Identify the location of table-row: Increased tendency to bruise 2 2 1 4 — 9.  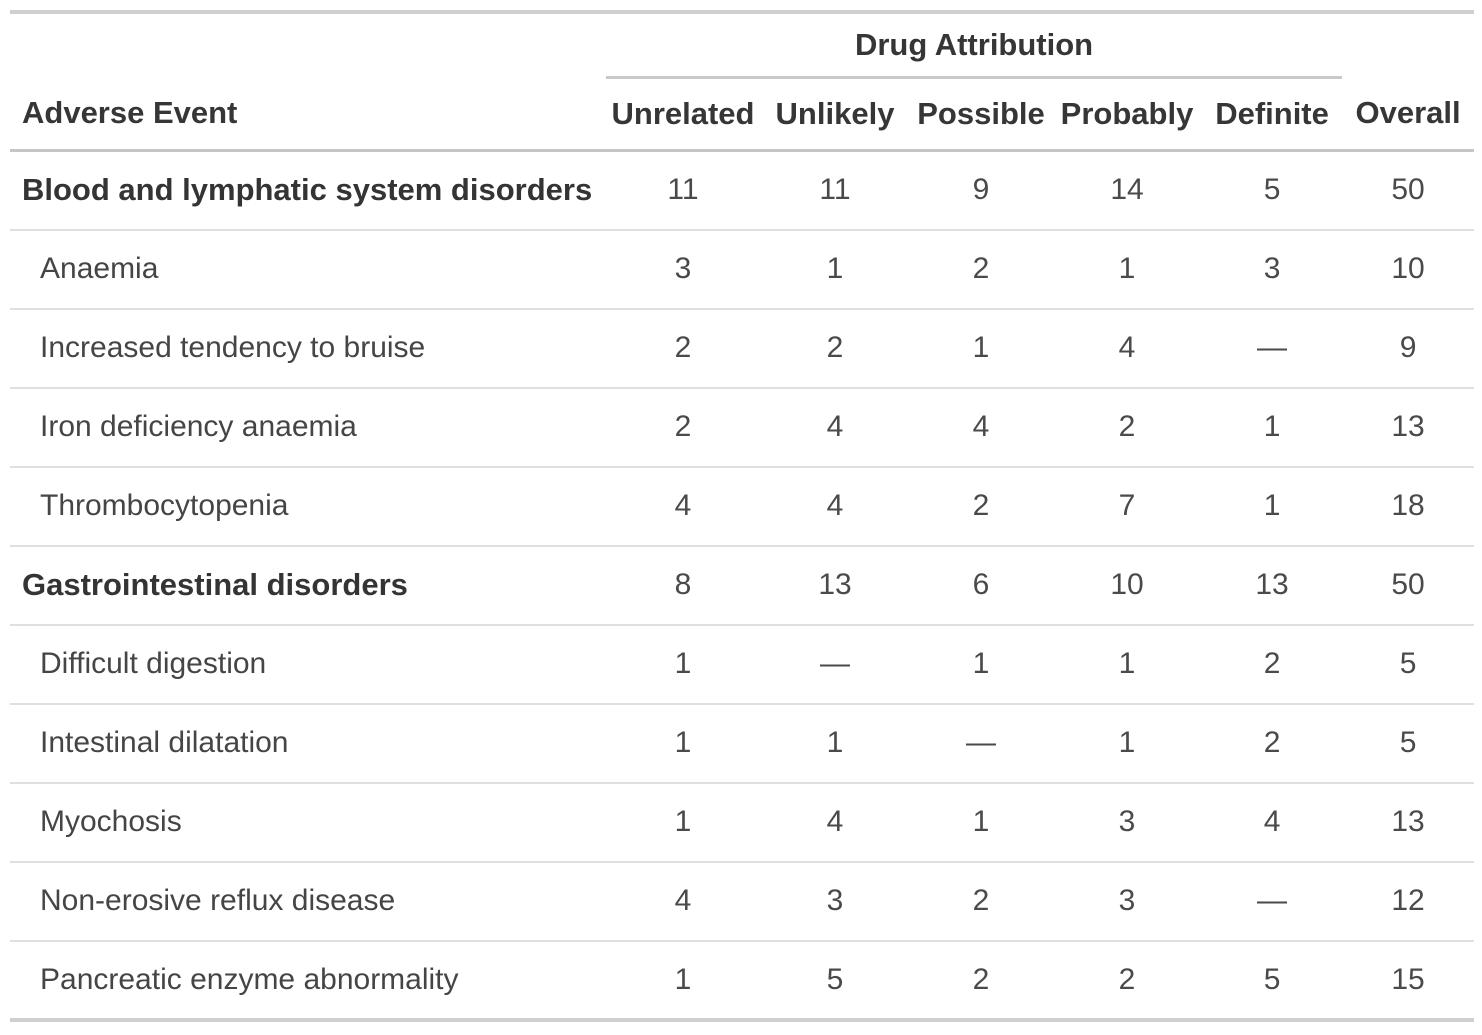
(742, 348).